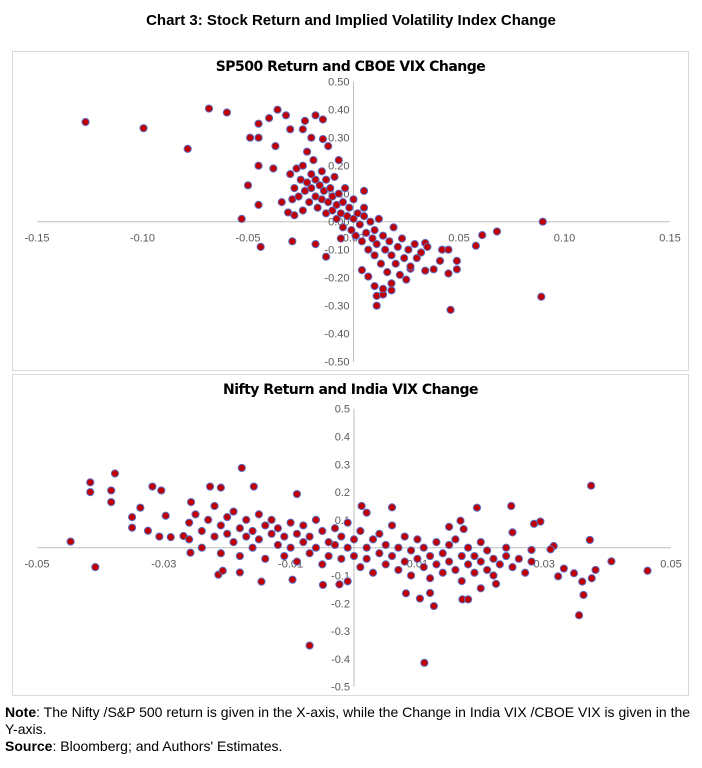  I want to click on y-tick-label: -0.10, so click(336, 251).